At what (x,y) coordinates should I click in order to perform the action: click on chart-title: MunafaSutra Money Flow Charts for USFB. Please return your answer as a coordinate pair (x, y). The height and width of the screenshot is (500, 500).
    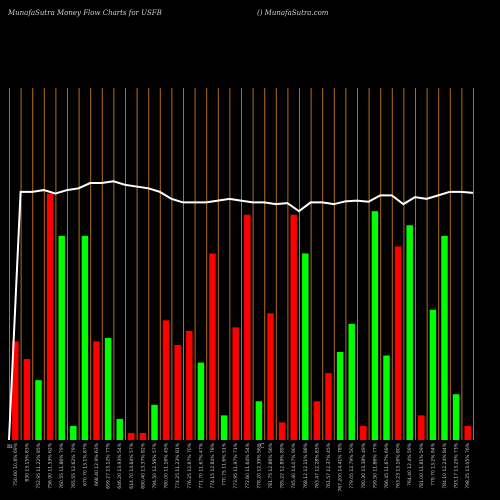
    Looking at the image, I should click on (85, 13).